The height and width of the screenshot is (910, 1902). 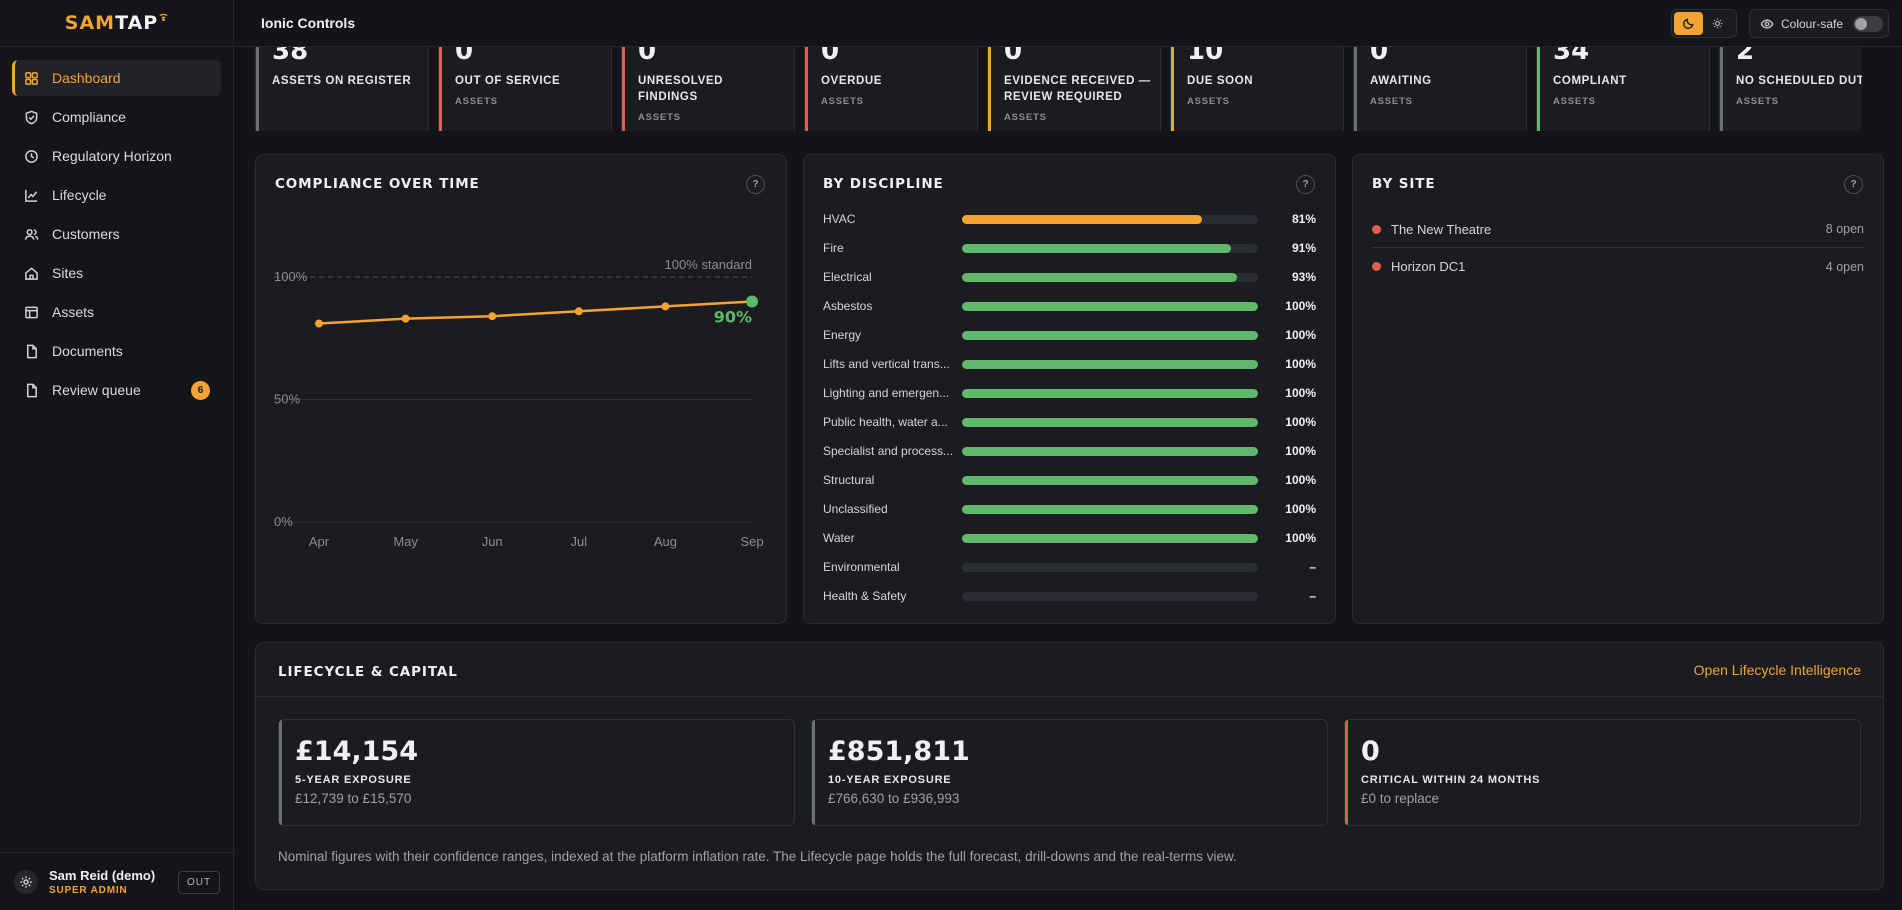 I want to click on kpi-card: 0 UNRESOLVED FINDINGS ASSETS, so click(x=708, y=89).